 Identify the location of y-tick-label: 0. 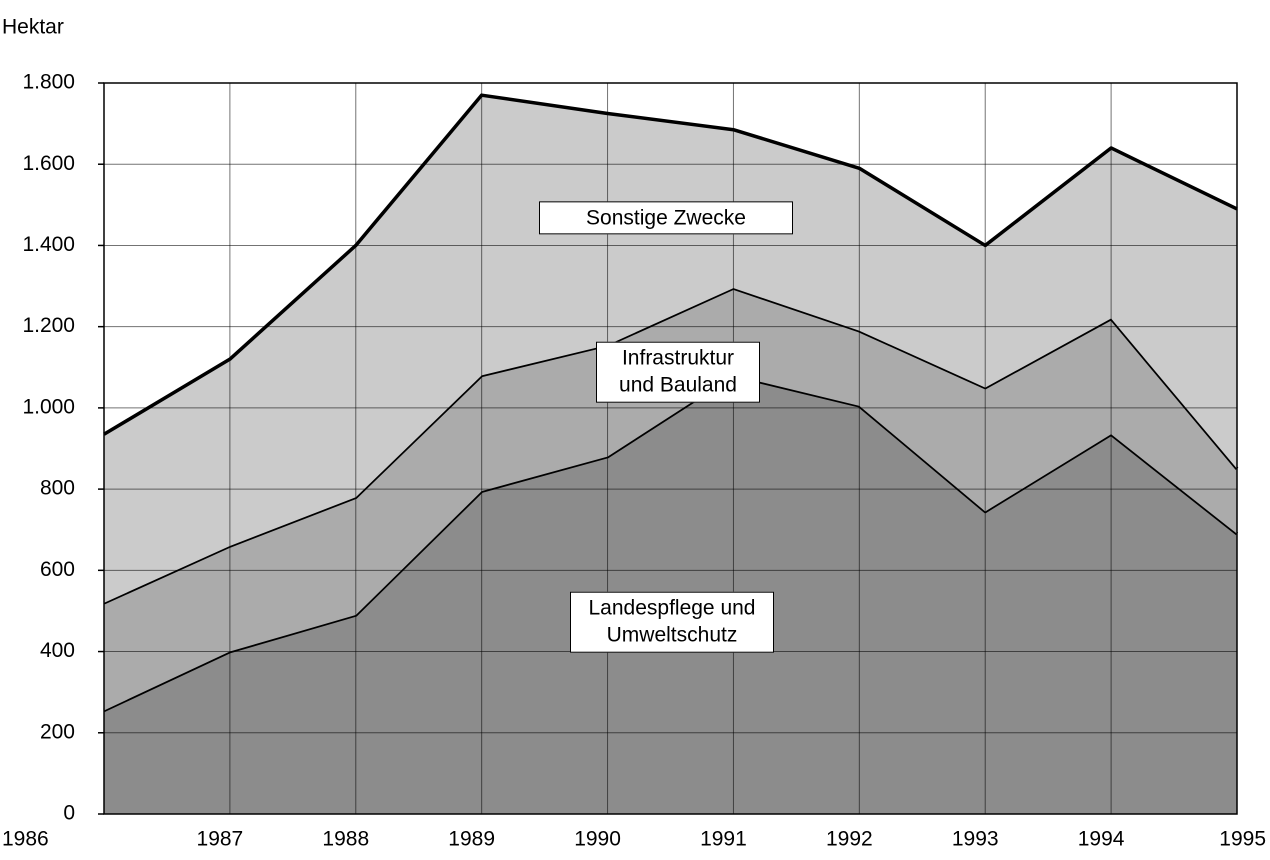
(69, 813).